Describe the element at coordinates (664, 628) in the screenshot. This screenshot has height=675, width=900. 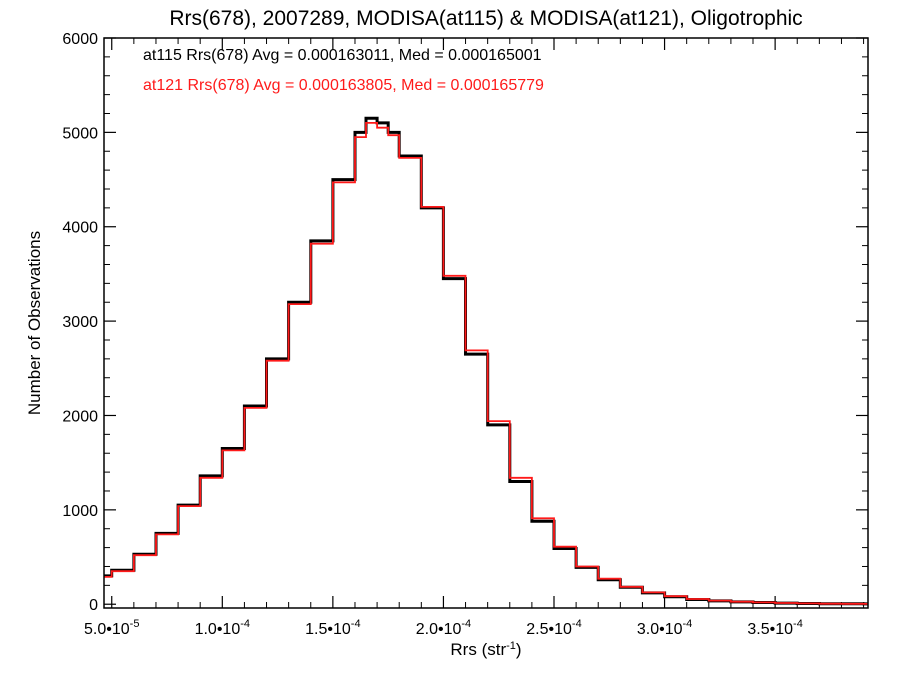
I see `x-tick-label: 3.0•10-4` at that location.